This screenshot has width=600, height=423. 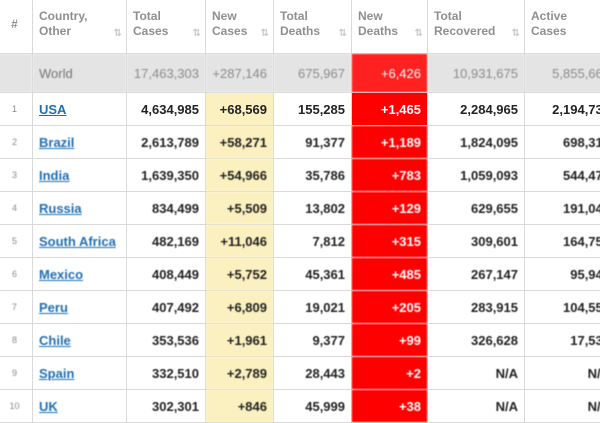 I want to click on active-cases-cell: 698,317, so click(x=562, y=142).